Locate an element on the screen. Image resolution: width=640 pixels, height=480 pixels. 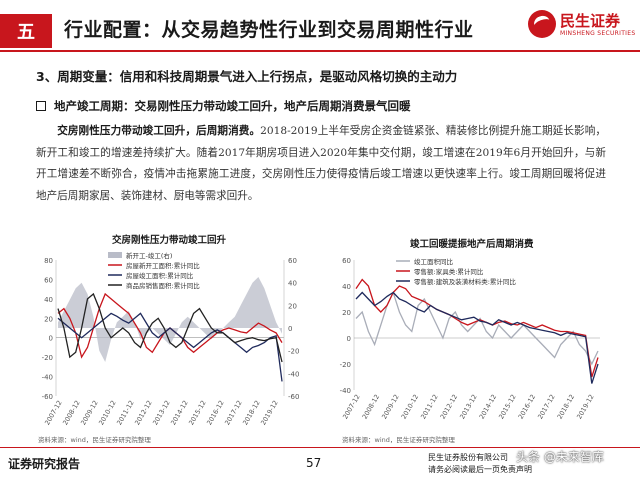
chart1-legend-label: 商品房销售面积:累计同比 is located at coordinates (163, 285).